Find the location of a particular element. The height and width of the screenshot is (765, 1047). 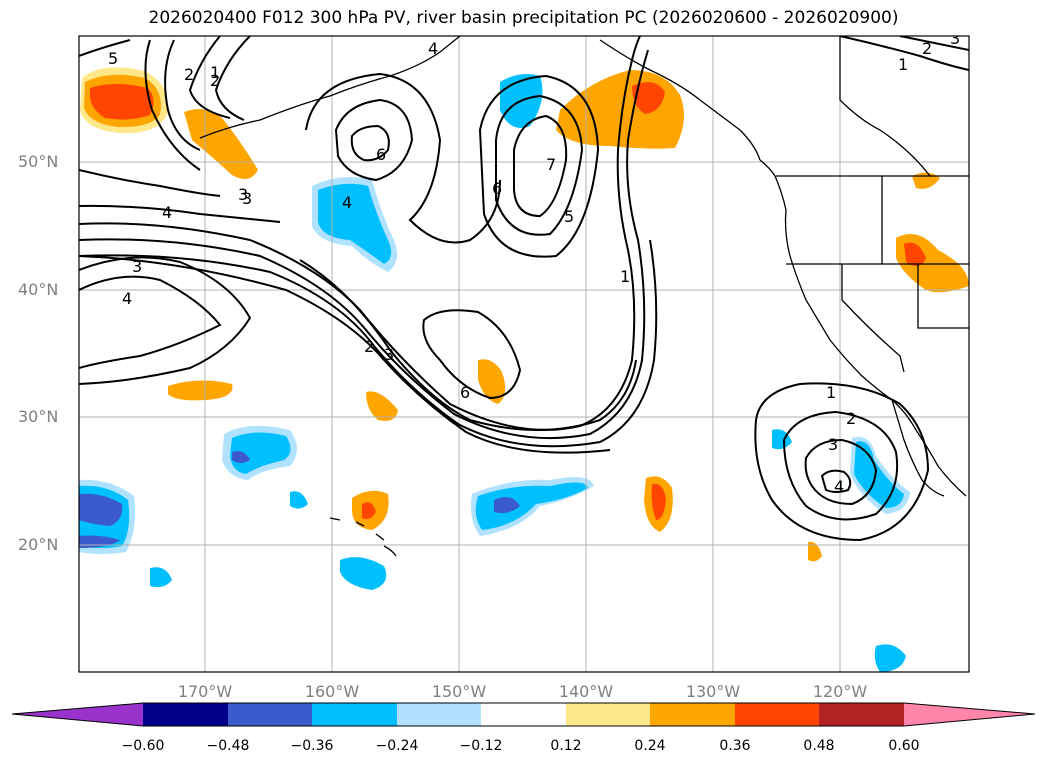

contour-6-closed-north is located at coordinates (370, 143).